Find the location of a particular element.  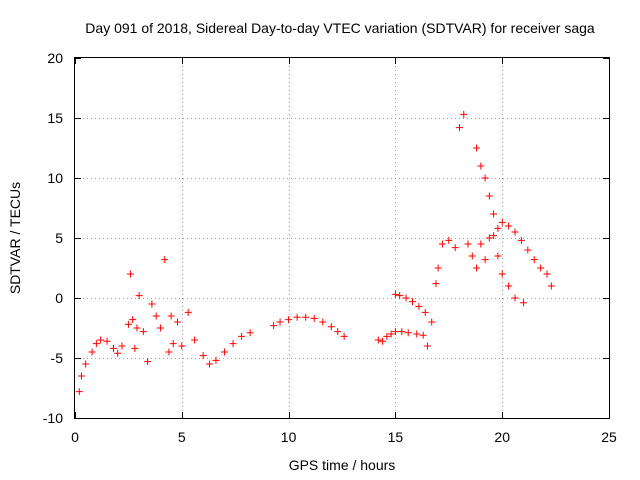

x-tick-label: 0 is located at coordinates (75, 437).